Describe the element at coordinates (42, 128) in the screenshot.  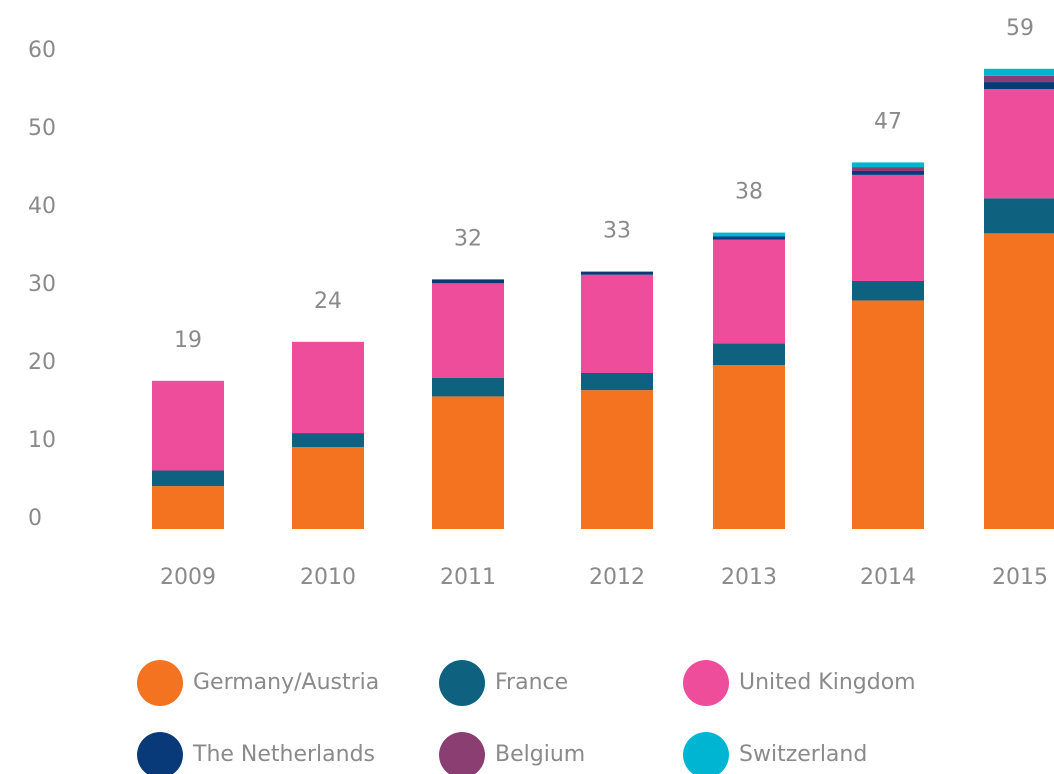
I see `y-tick-label: 50` at that location.